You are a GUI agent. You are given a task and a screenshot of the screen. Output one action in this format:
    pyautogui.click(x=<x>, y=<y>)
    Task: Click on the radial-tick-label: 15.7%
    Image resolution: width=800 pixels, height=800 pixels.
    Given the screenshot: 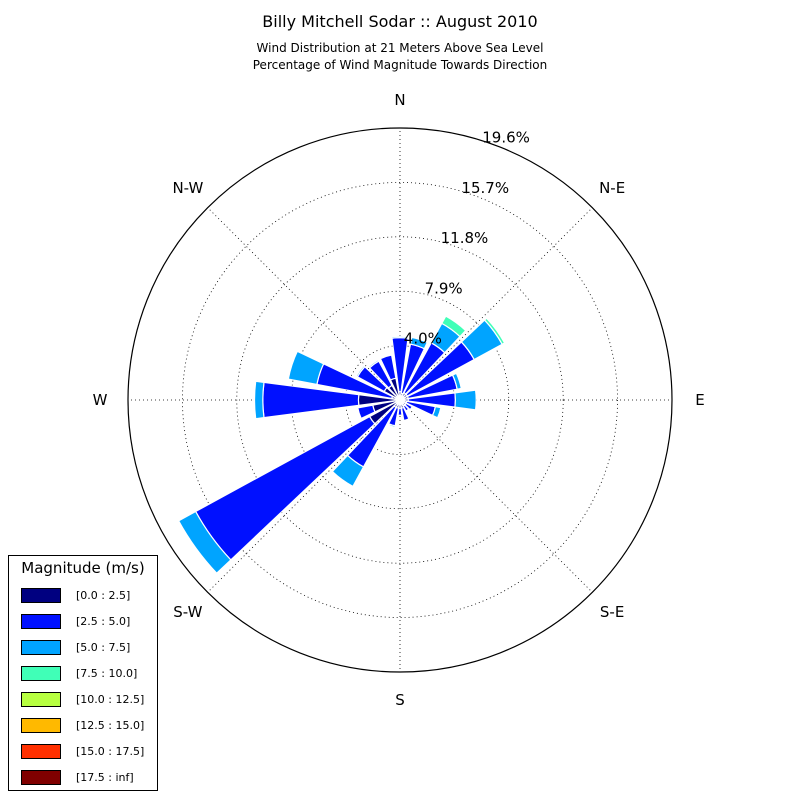 What is the action you would take?
    pyautogui.click(x=485, y=188)
    